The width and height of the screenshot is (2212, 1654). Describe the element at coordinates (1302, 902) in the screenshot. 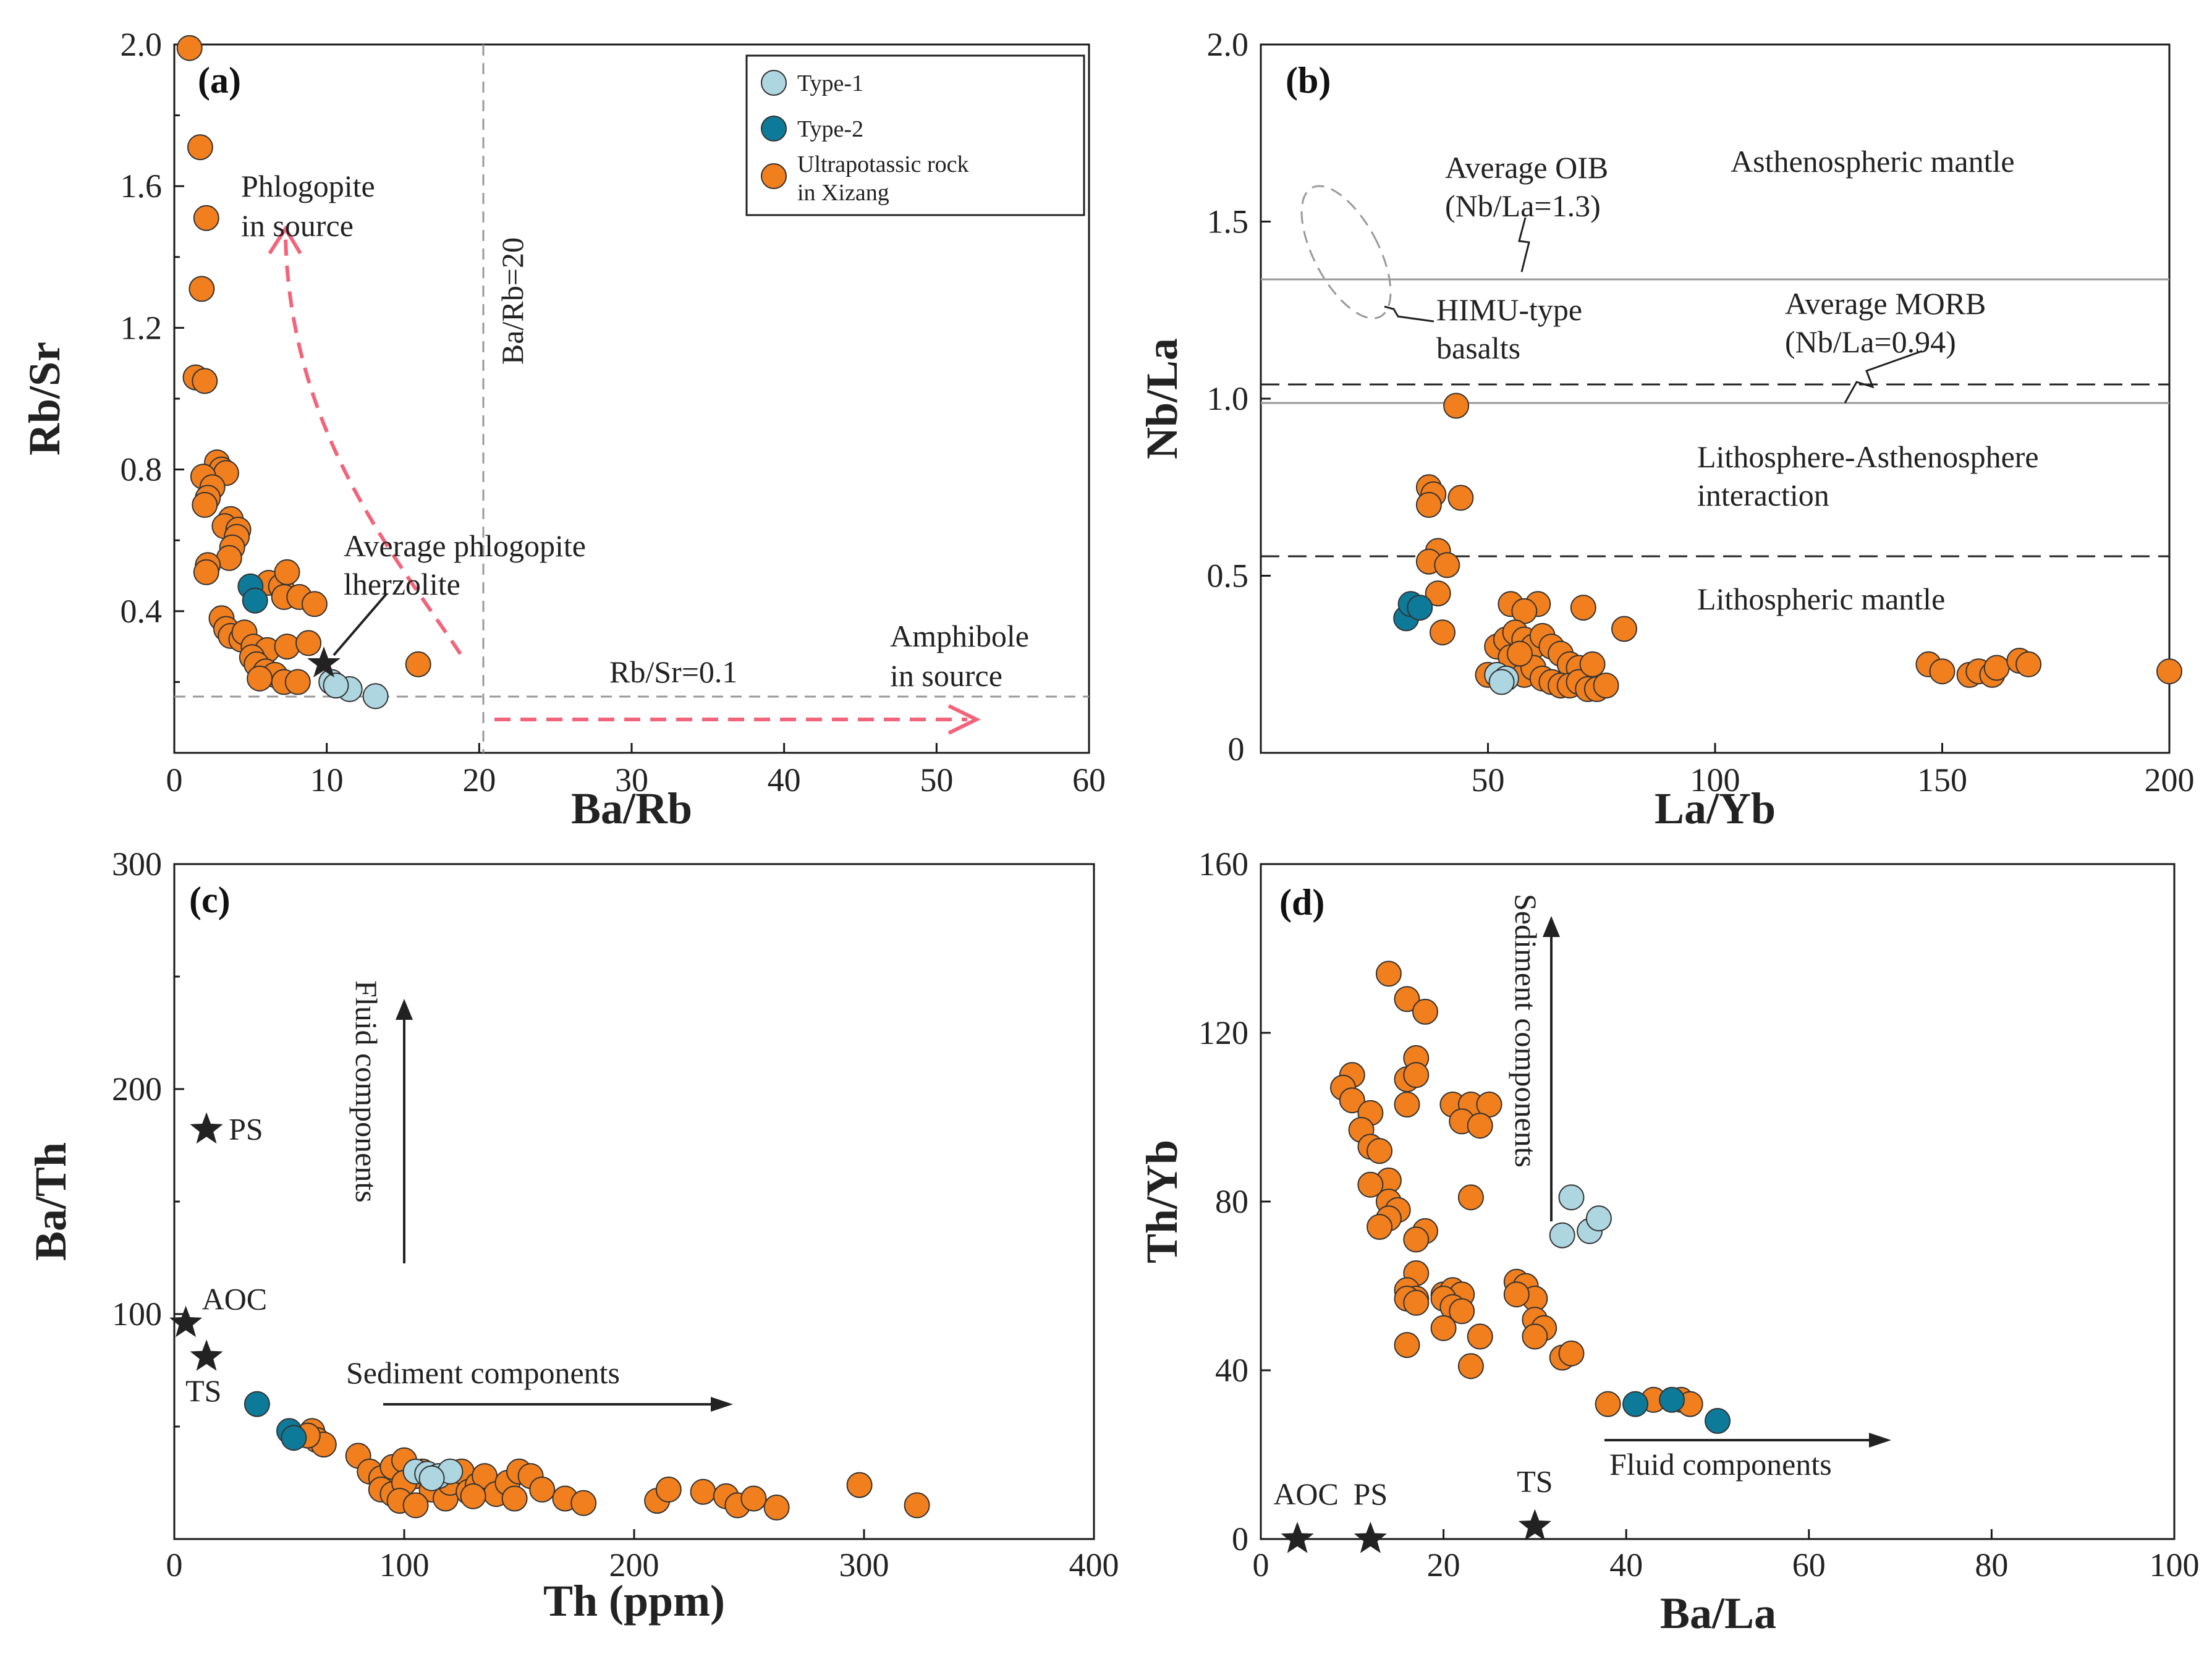

I see `panel-d-label: (d)` at that location.